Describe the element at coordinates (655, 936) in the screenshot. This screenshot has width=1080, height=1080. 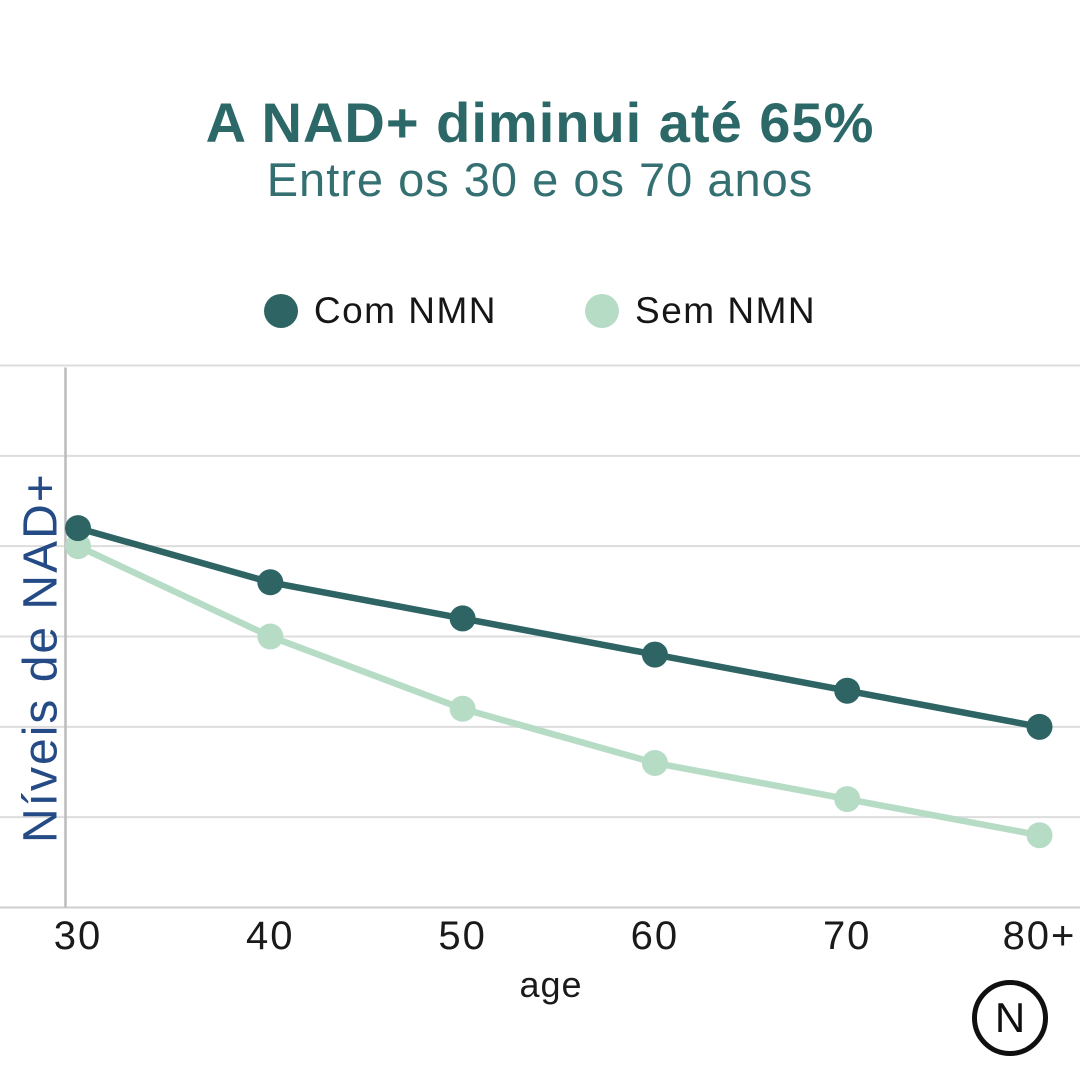
I see `x-tick-label: 60` at that location.